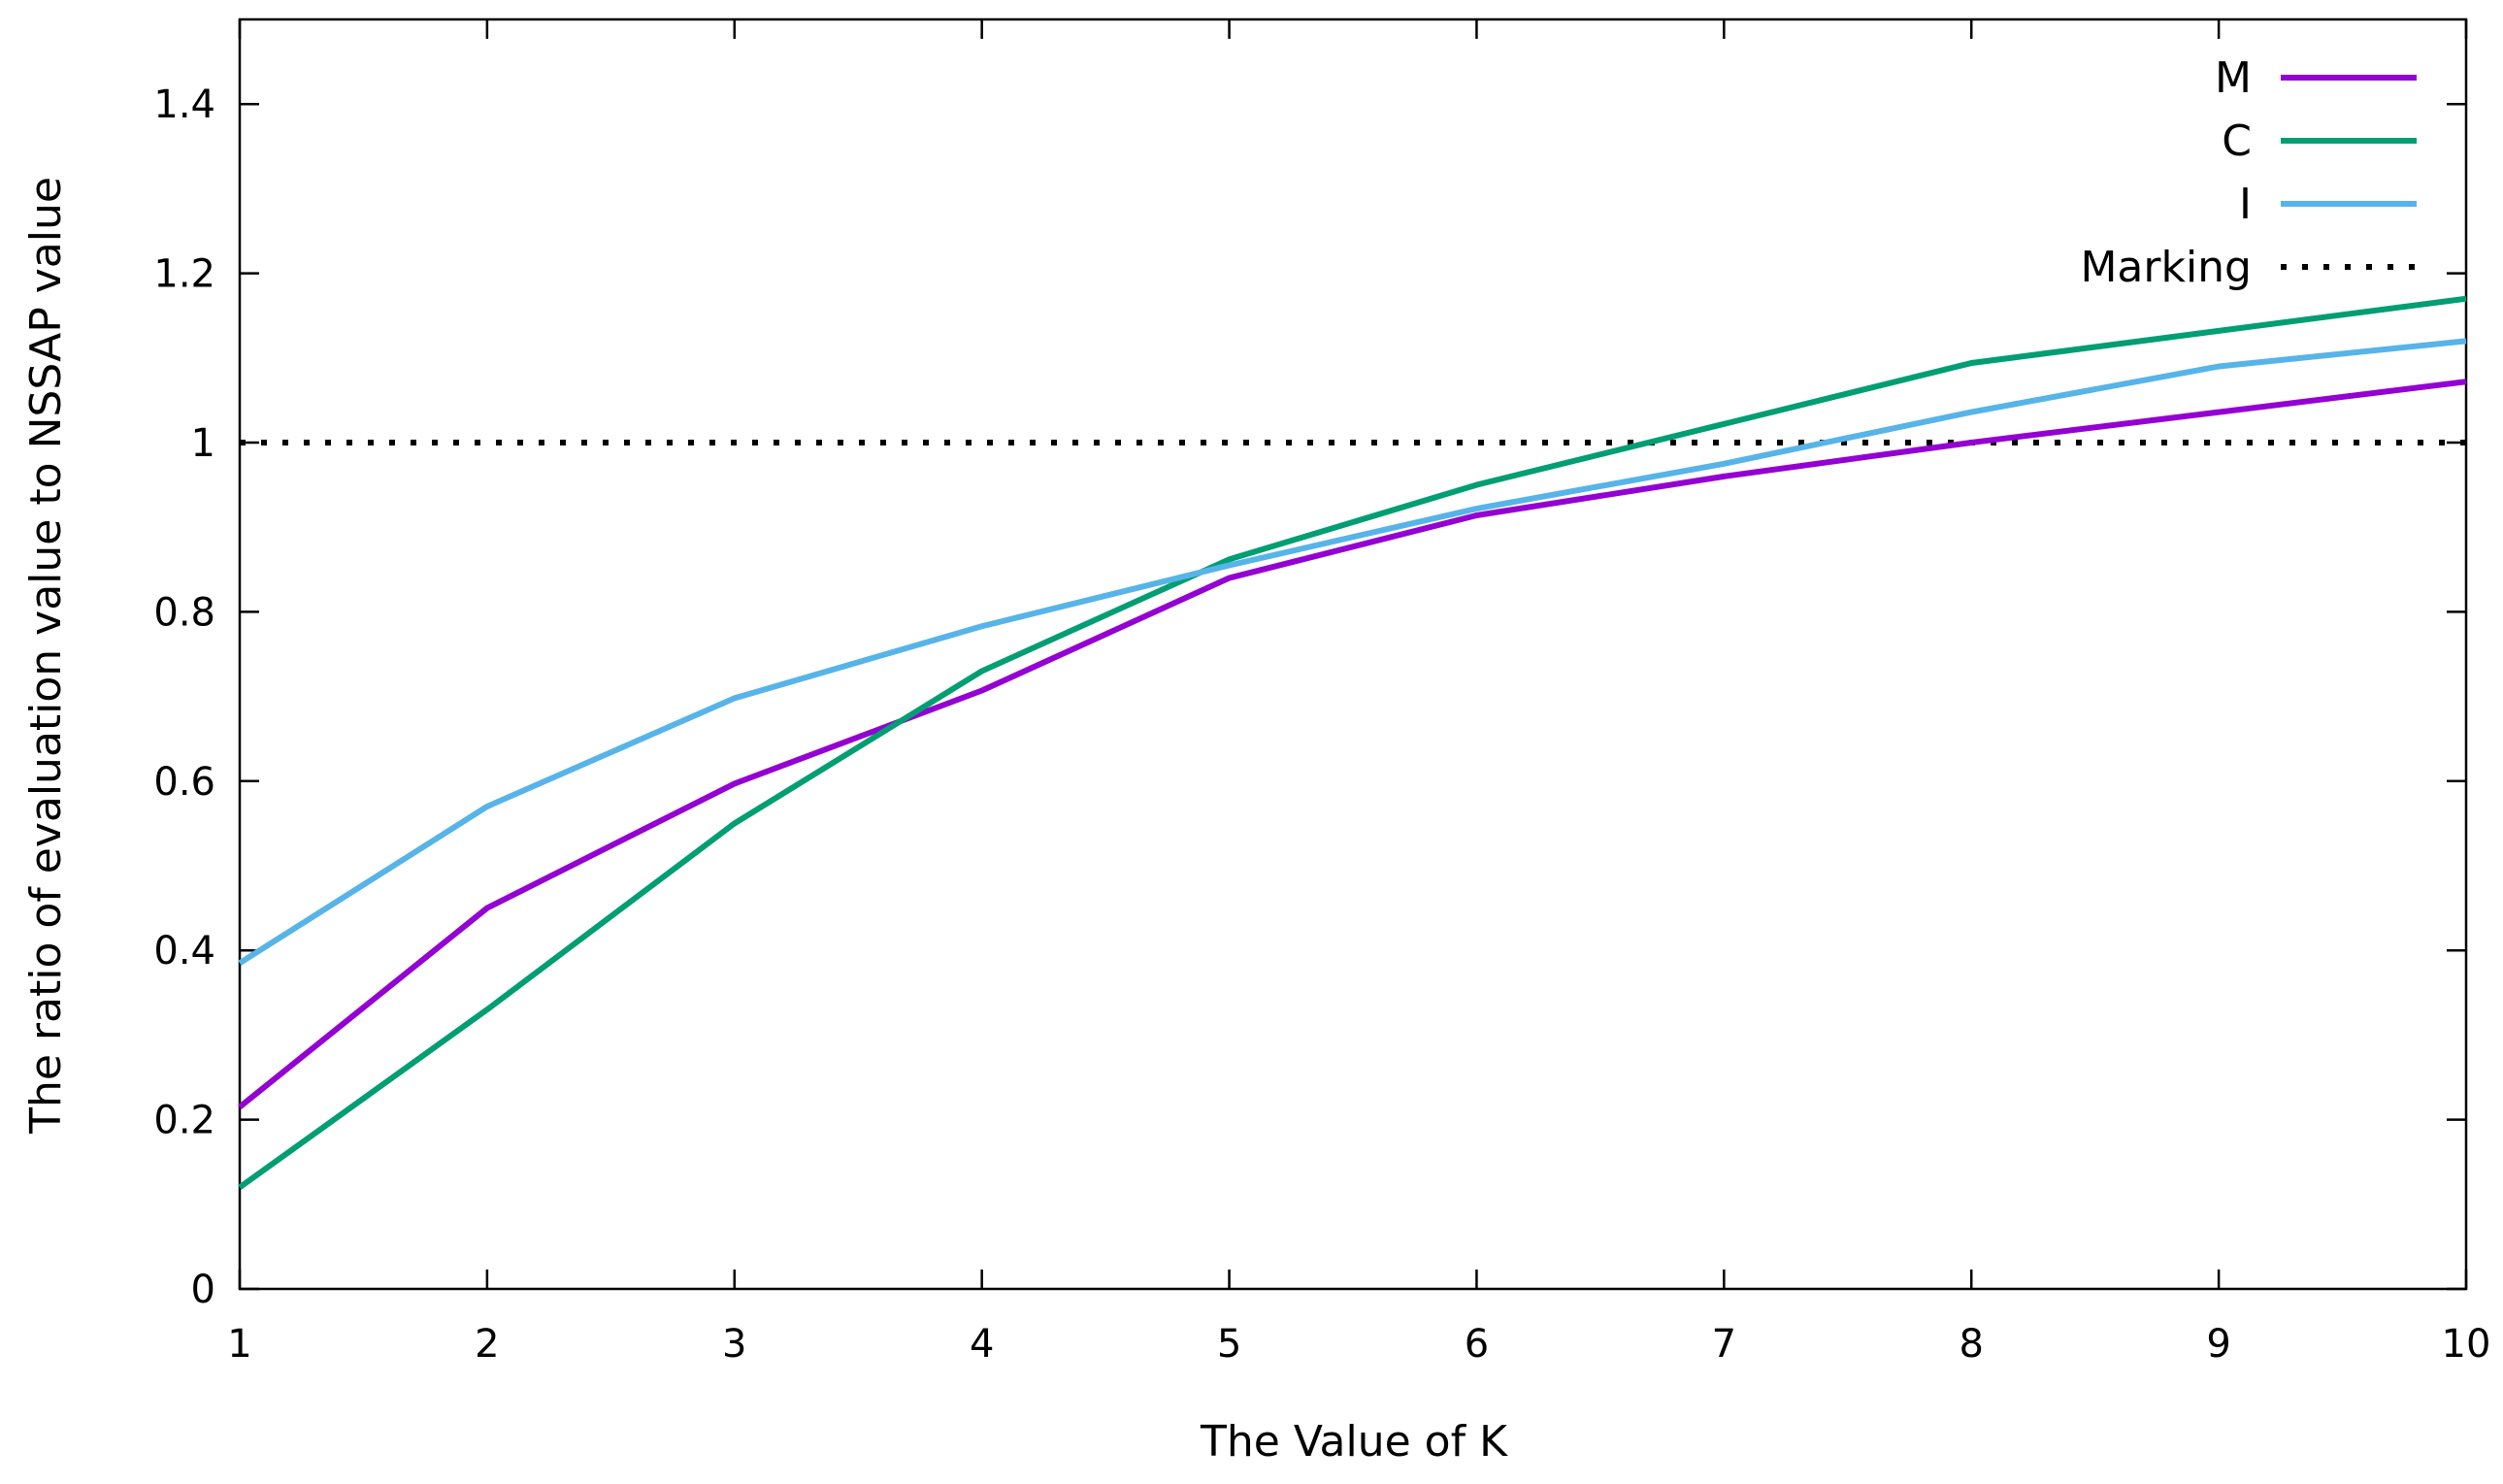  I want to click on legend-label-marking: Marking, so click(2166, 267).